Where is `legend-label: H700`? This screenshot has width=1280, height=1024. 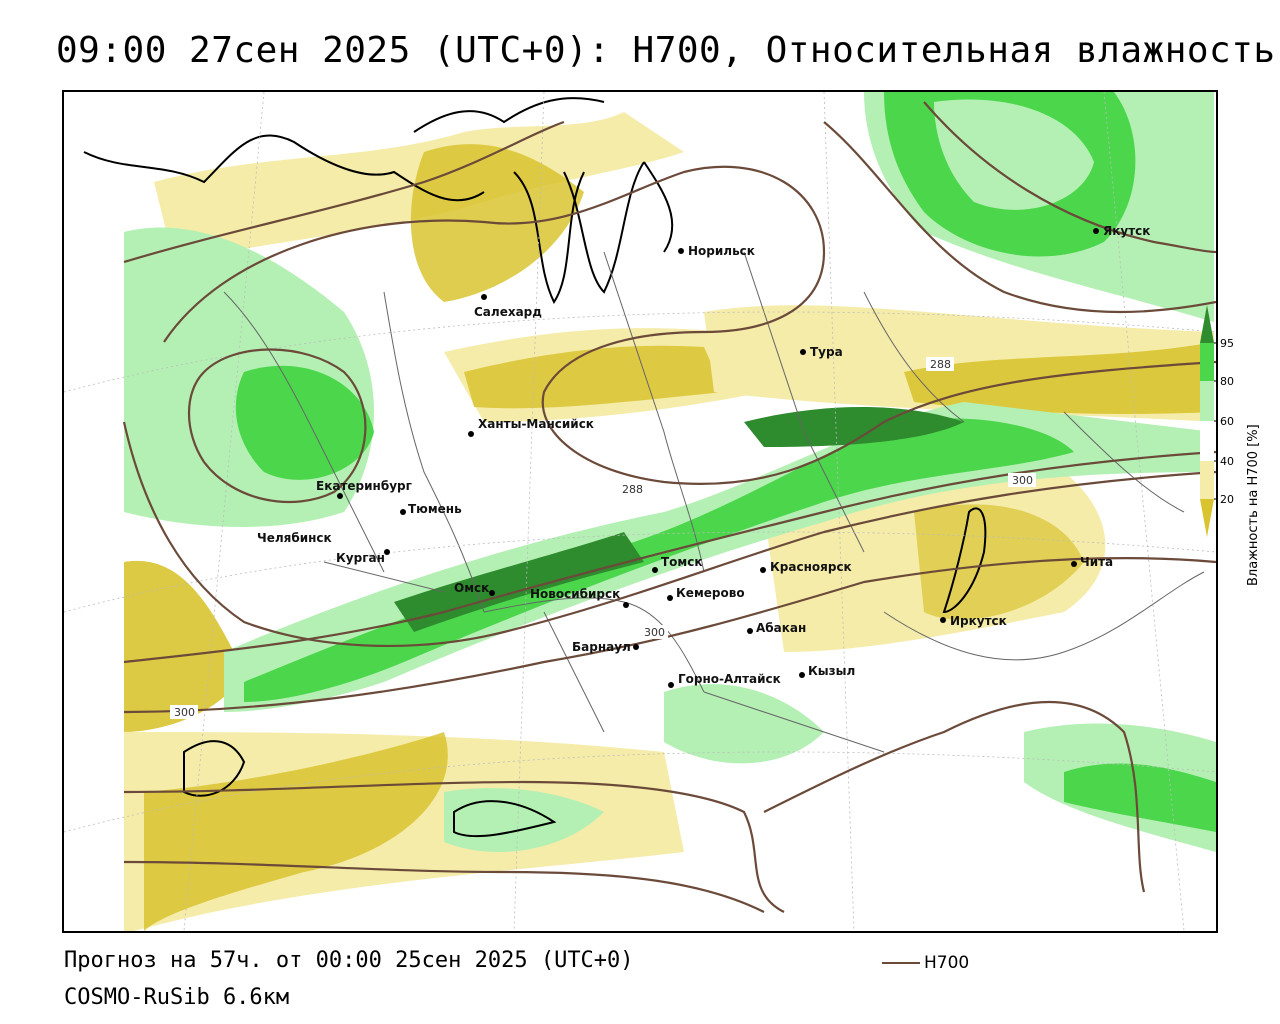
legend-label: H700 is located at coordinates (947, 963).